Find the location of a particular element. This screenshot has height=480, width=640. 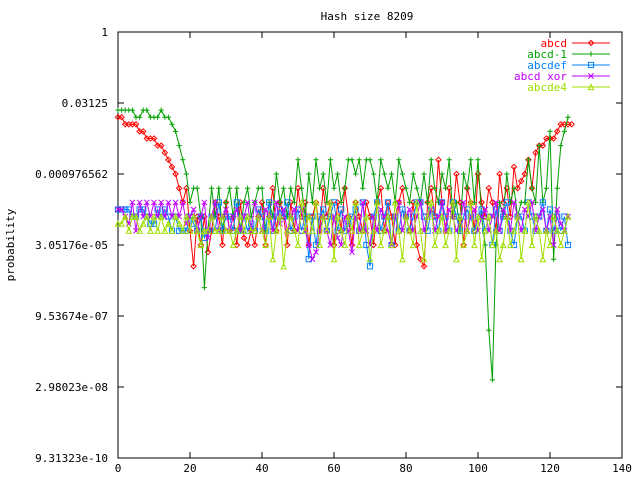

legend-label: abcd is located at coordinates (554, 43).